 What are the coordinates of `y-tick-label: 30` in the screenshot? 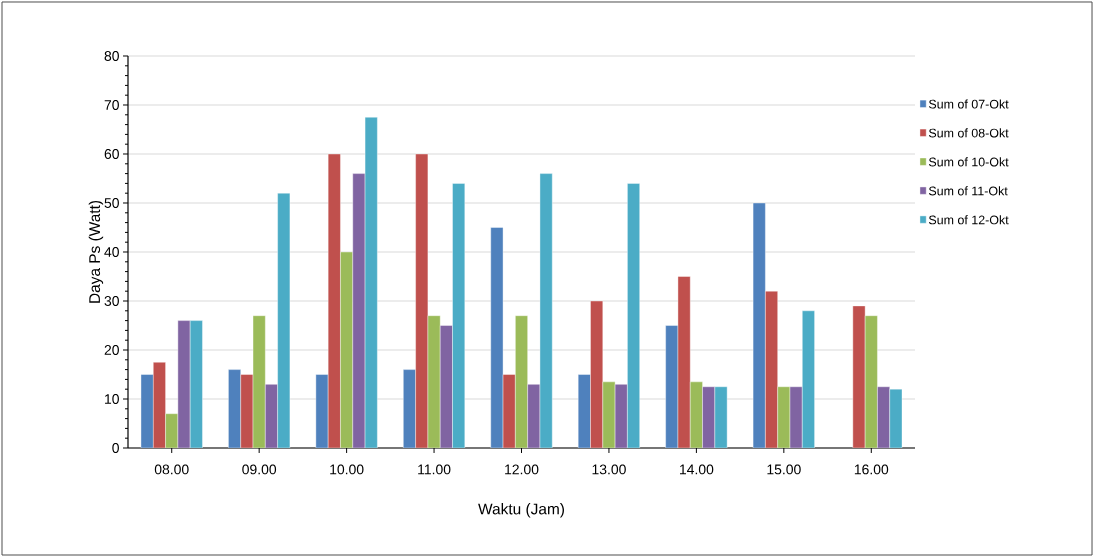 It's located at (111, 301).